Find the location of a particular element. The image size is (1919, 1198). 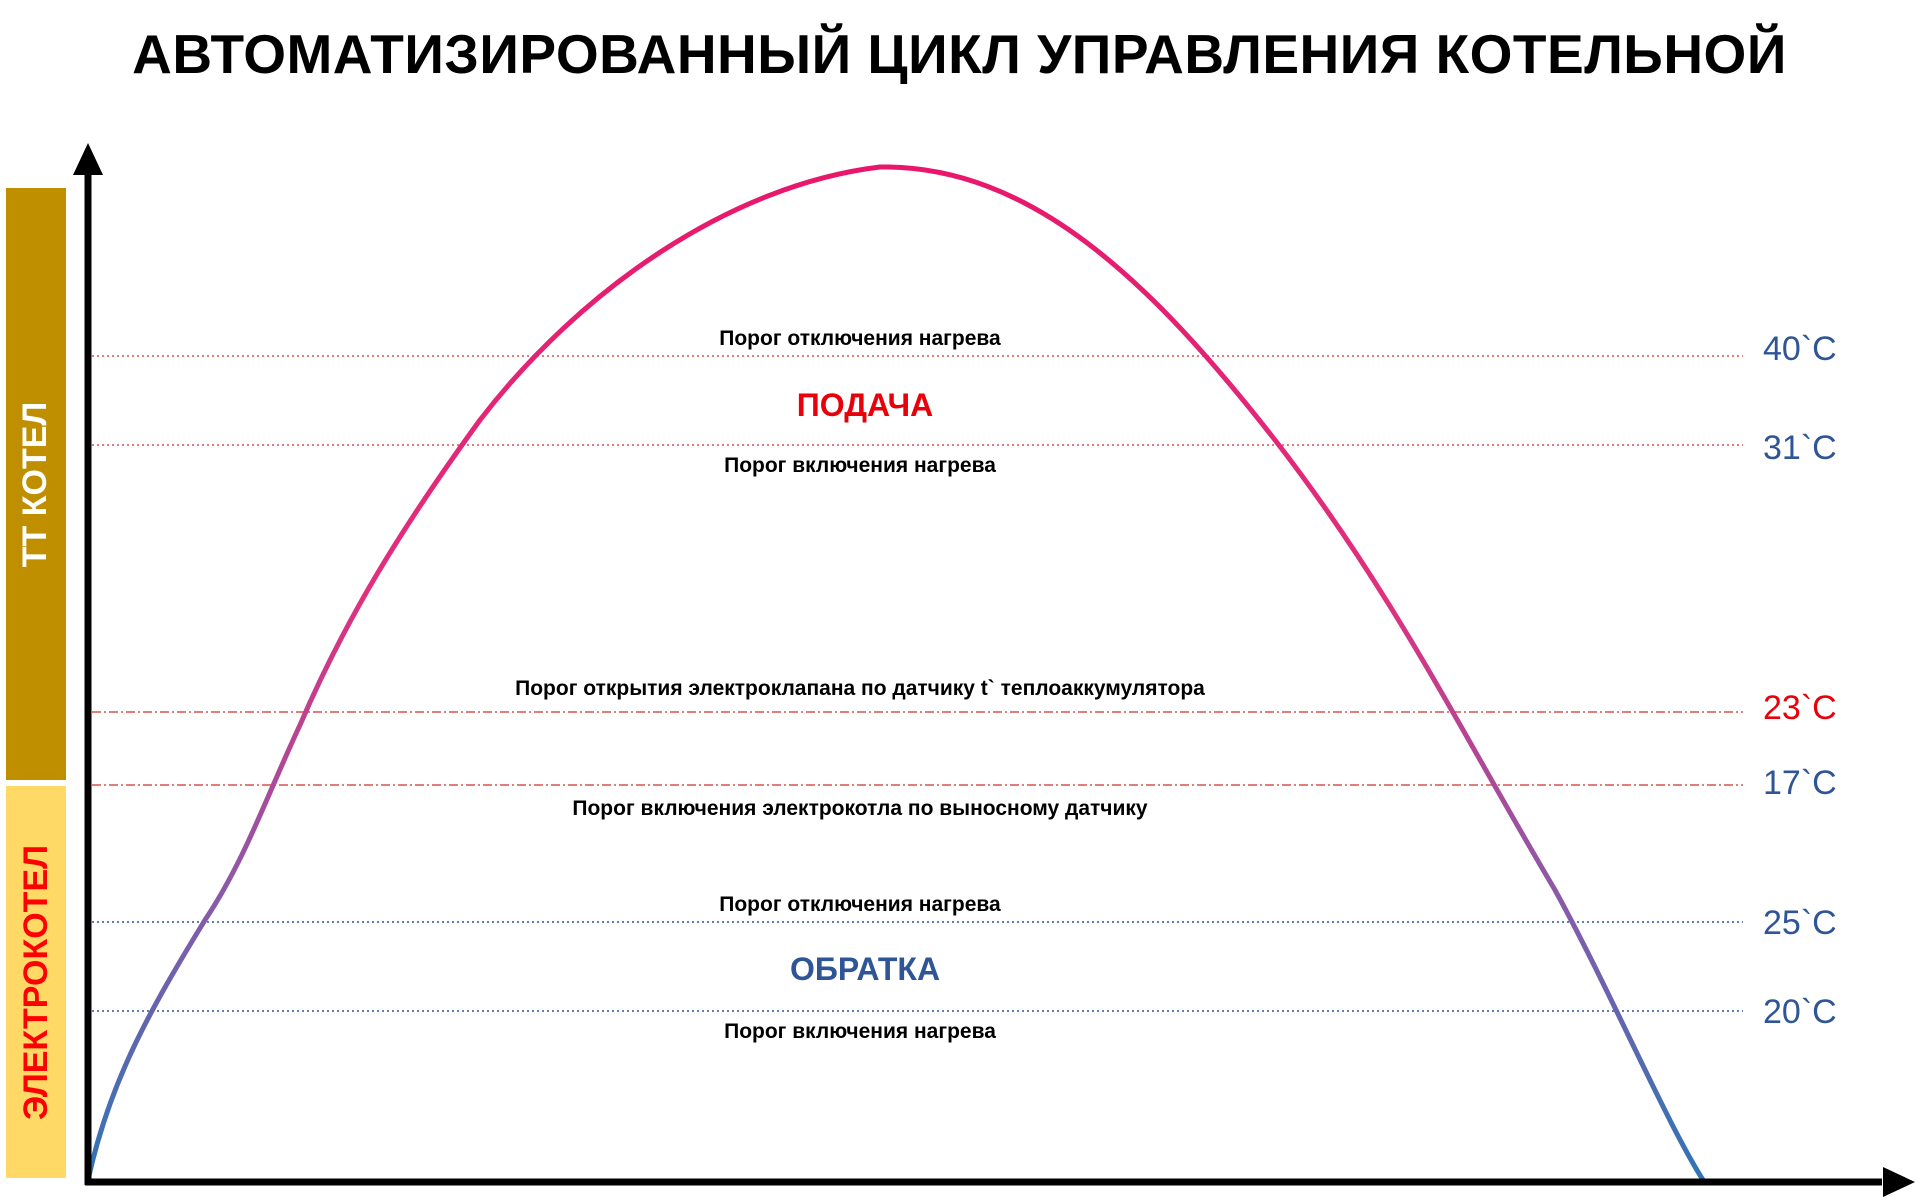

temp-value-return-on: 20`C is located at coordinates (1800, 1012).